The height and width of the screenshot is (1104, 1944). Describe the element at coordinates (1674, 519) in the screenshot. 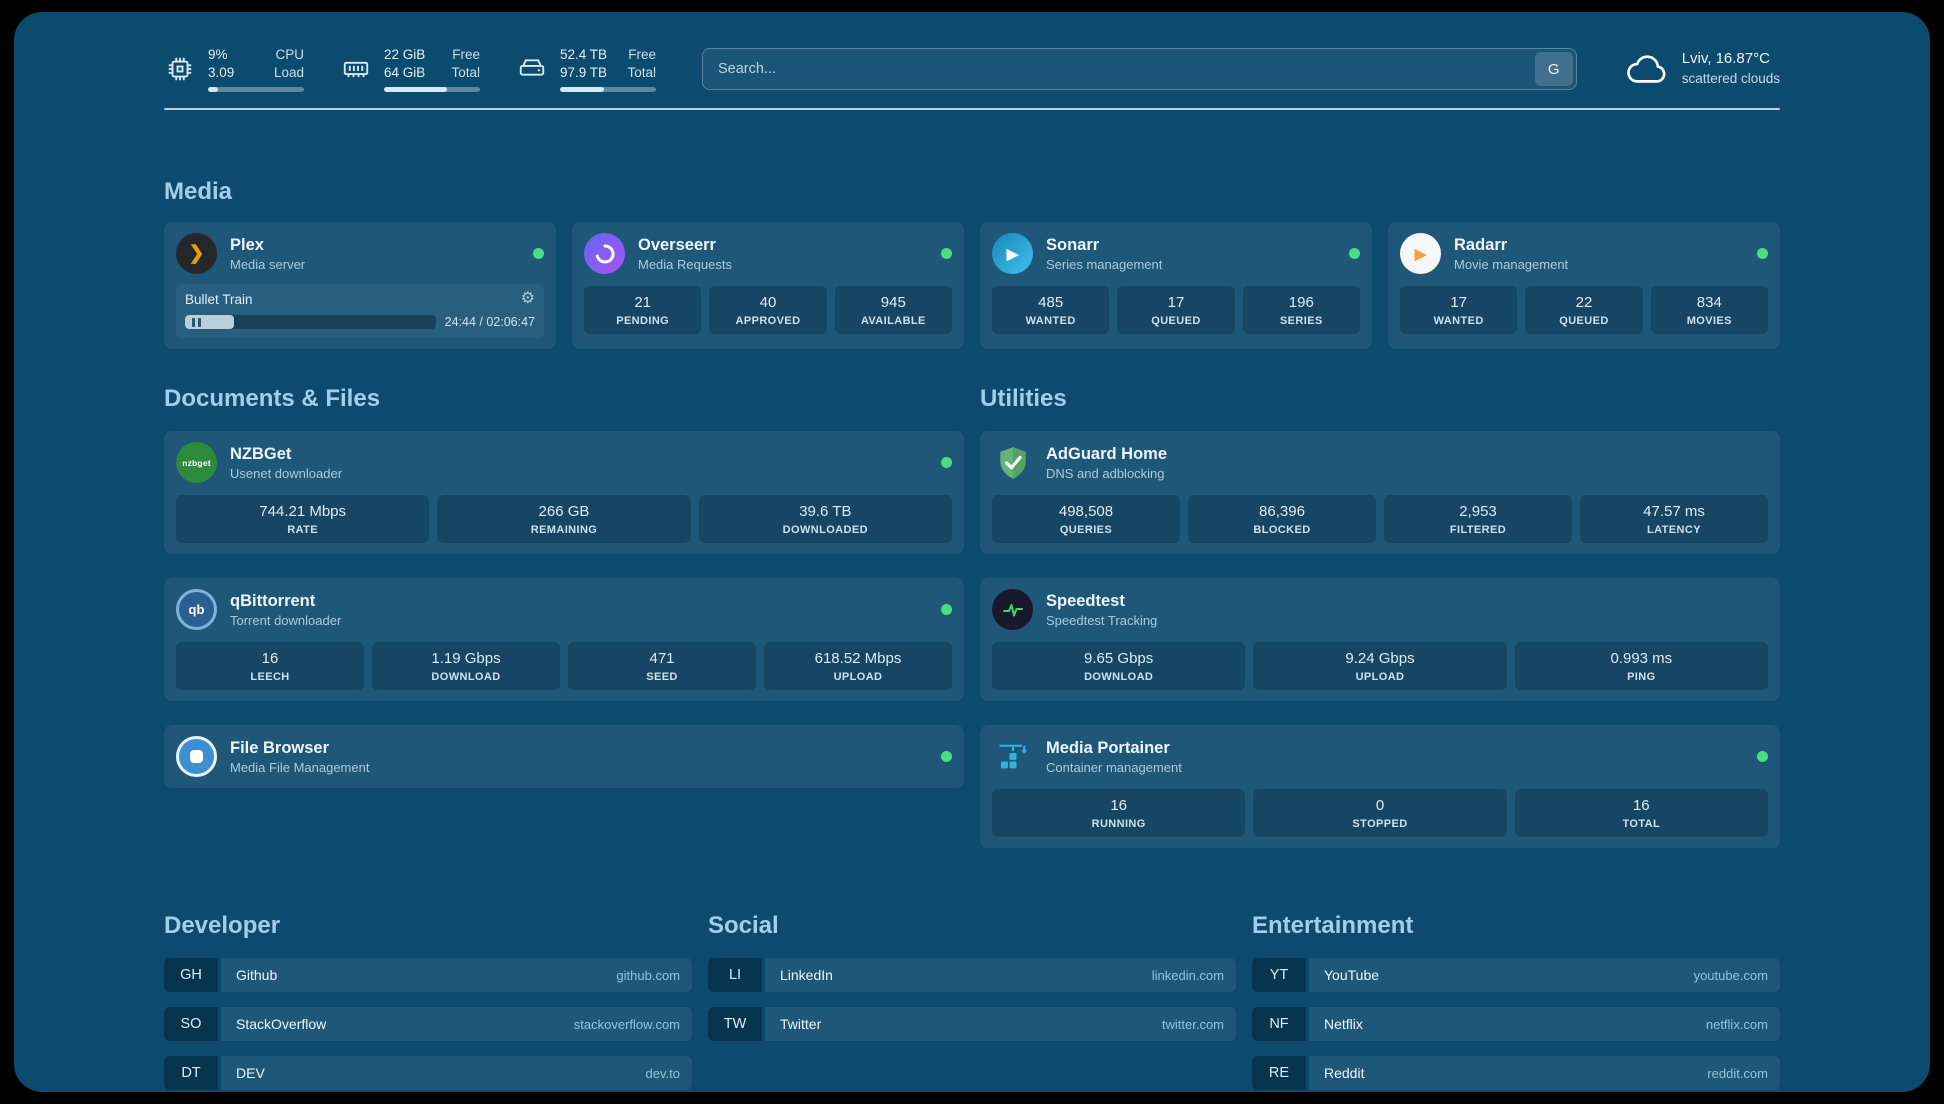

I see `stat-latency: 47.57 ms LATENCY` at that location.